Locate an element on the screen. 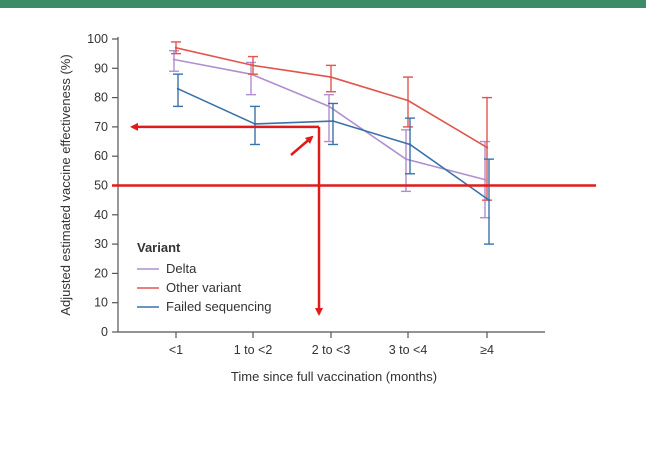 The width and height of the screenshot is (670, 449). y-tick-label: 80 is located at coordinates (101, 98).